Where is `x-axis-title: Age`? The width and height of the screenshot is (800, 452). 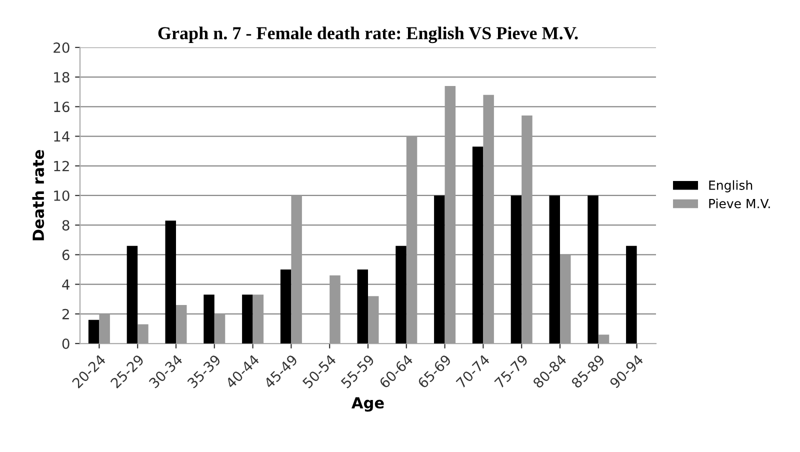
x-axis-title: Age is located at coordinates (368, 404).